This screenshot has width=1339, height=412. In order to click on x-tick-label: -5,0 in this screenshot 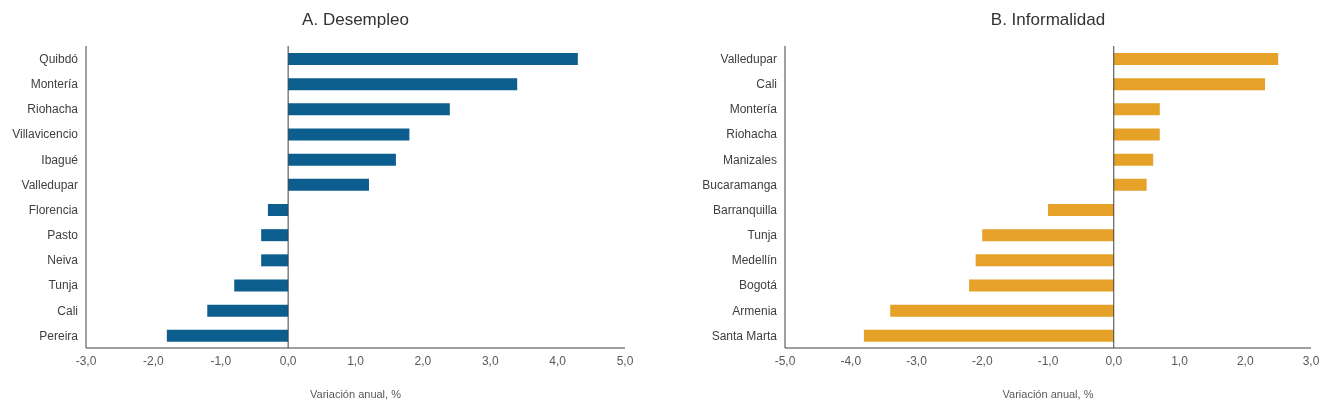, I will do `click(785, 360)`.